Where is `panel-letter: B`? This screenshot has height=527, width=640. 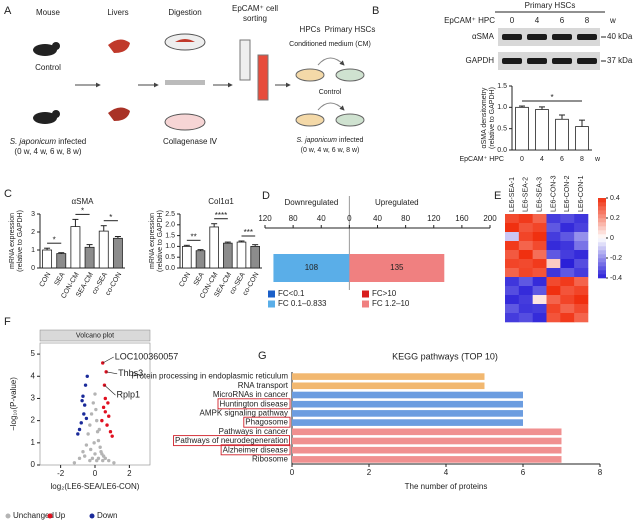
panel-letter: B is located at coordinates (375, 11).